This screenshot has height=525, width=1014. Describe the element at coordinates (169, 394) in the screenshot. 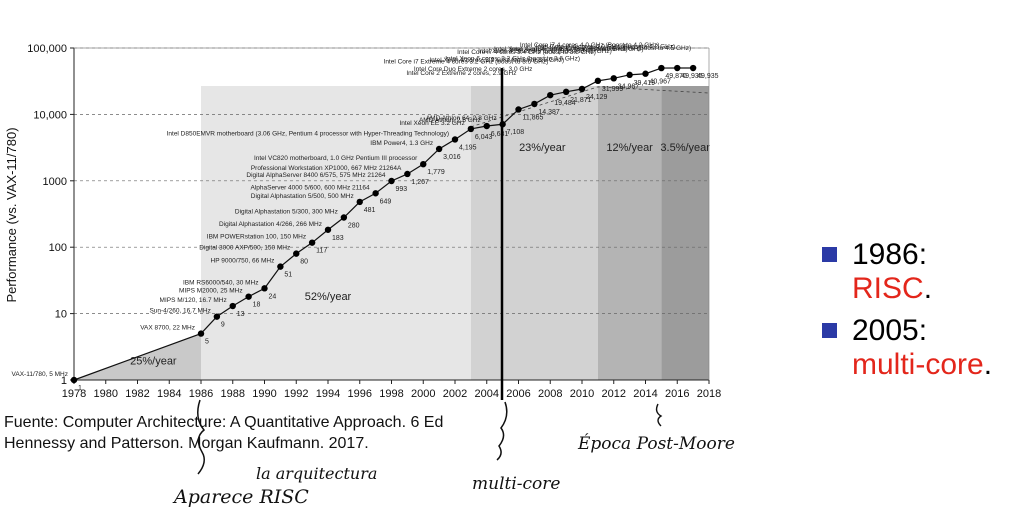

I see `x-tick-label: 1984` at that location.